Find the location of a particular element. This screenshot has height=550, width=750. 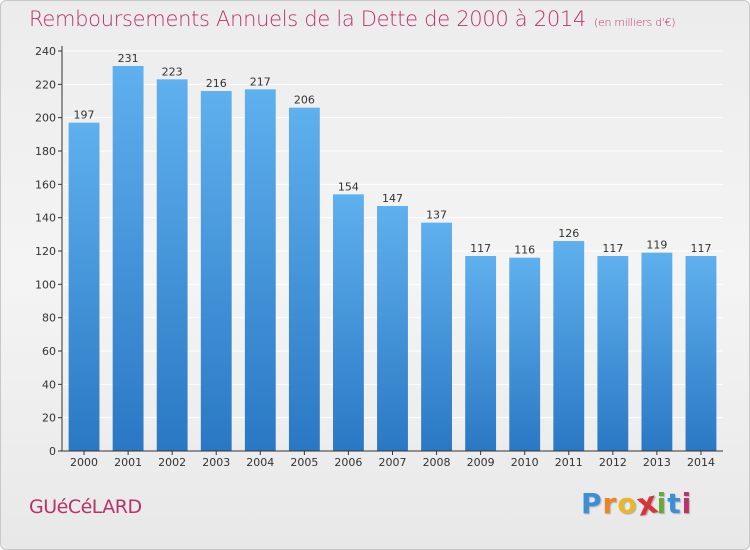

data-label-2002: 223 is located at coordinates (172, 71).